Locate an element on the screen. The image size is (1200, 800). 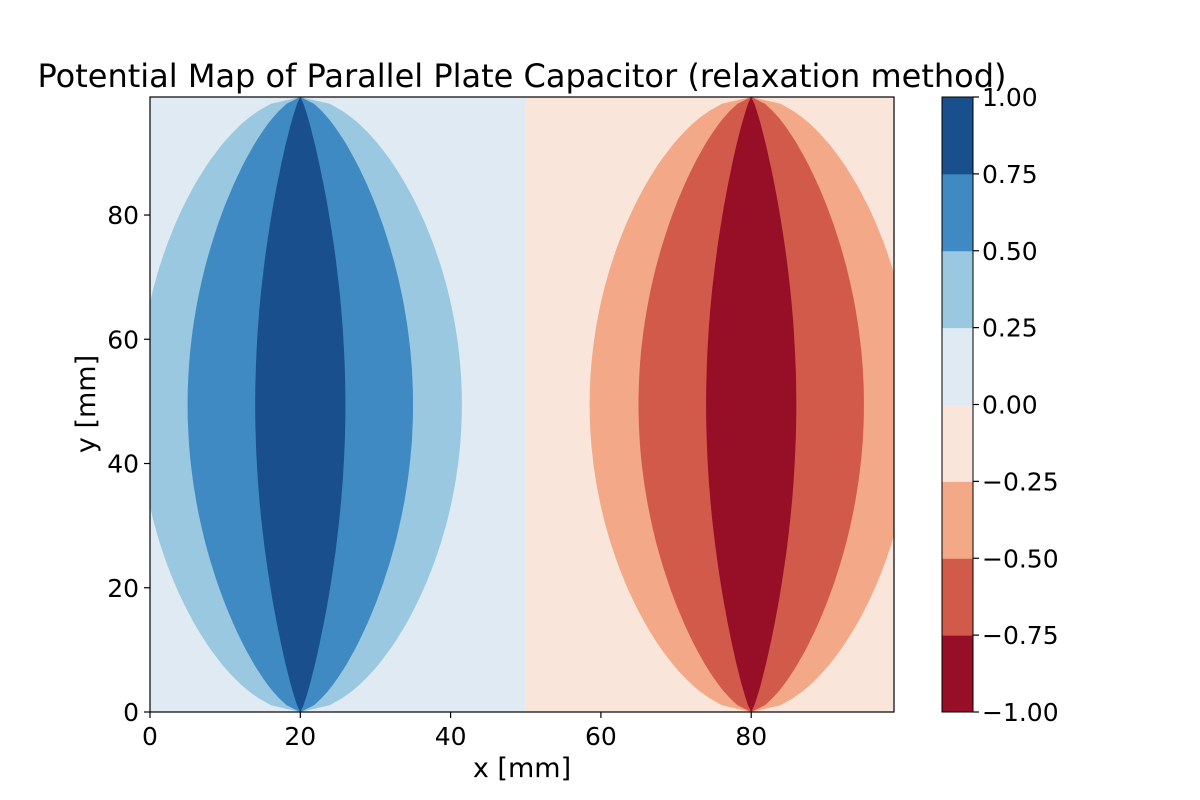
x-axis: 0 20 40 60 80 is located at coordinates (454, 731).